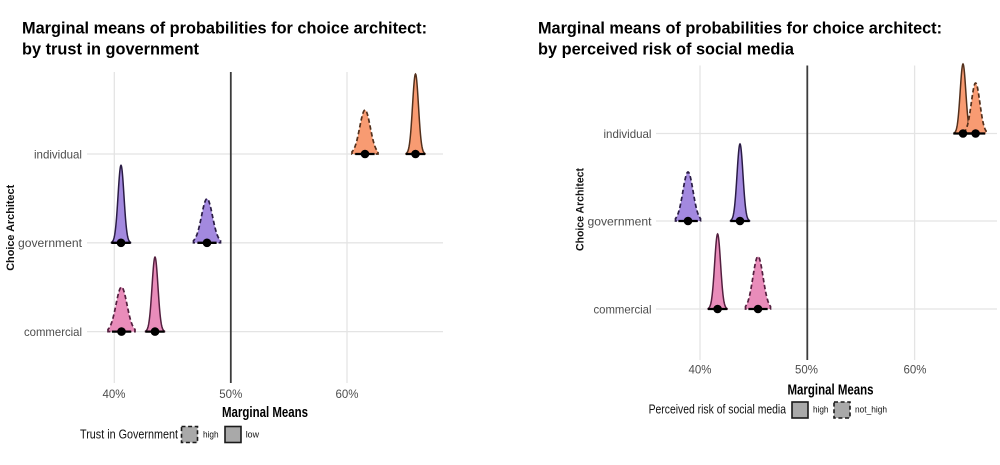 The width and height of the screenshot is (1000, 465). What do you see at coordinates (718, 409) in the screenshot?
I see `svg-text: Perceived risk of social media` at bounding box center [718, 409].